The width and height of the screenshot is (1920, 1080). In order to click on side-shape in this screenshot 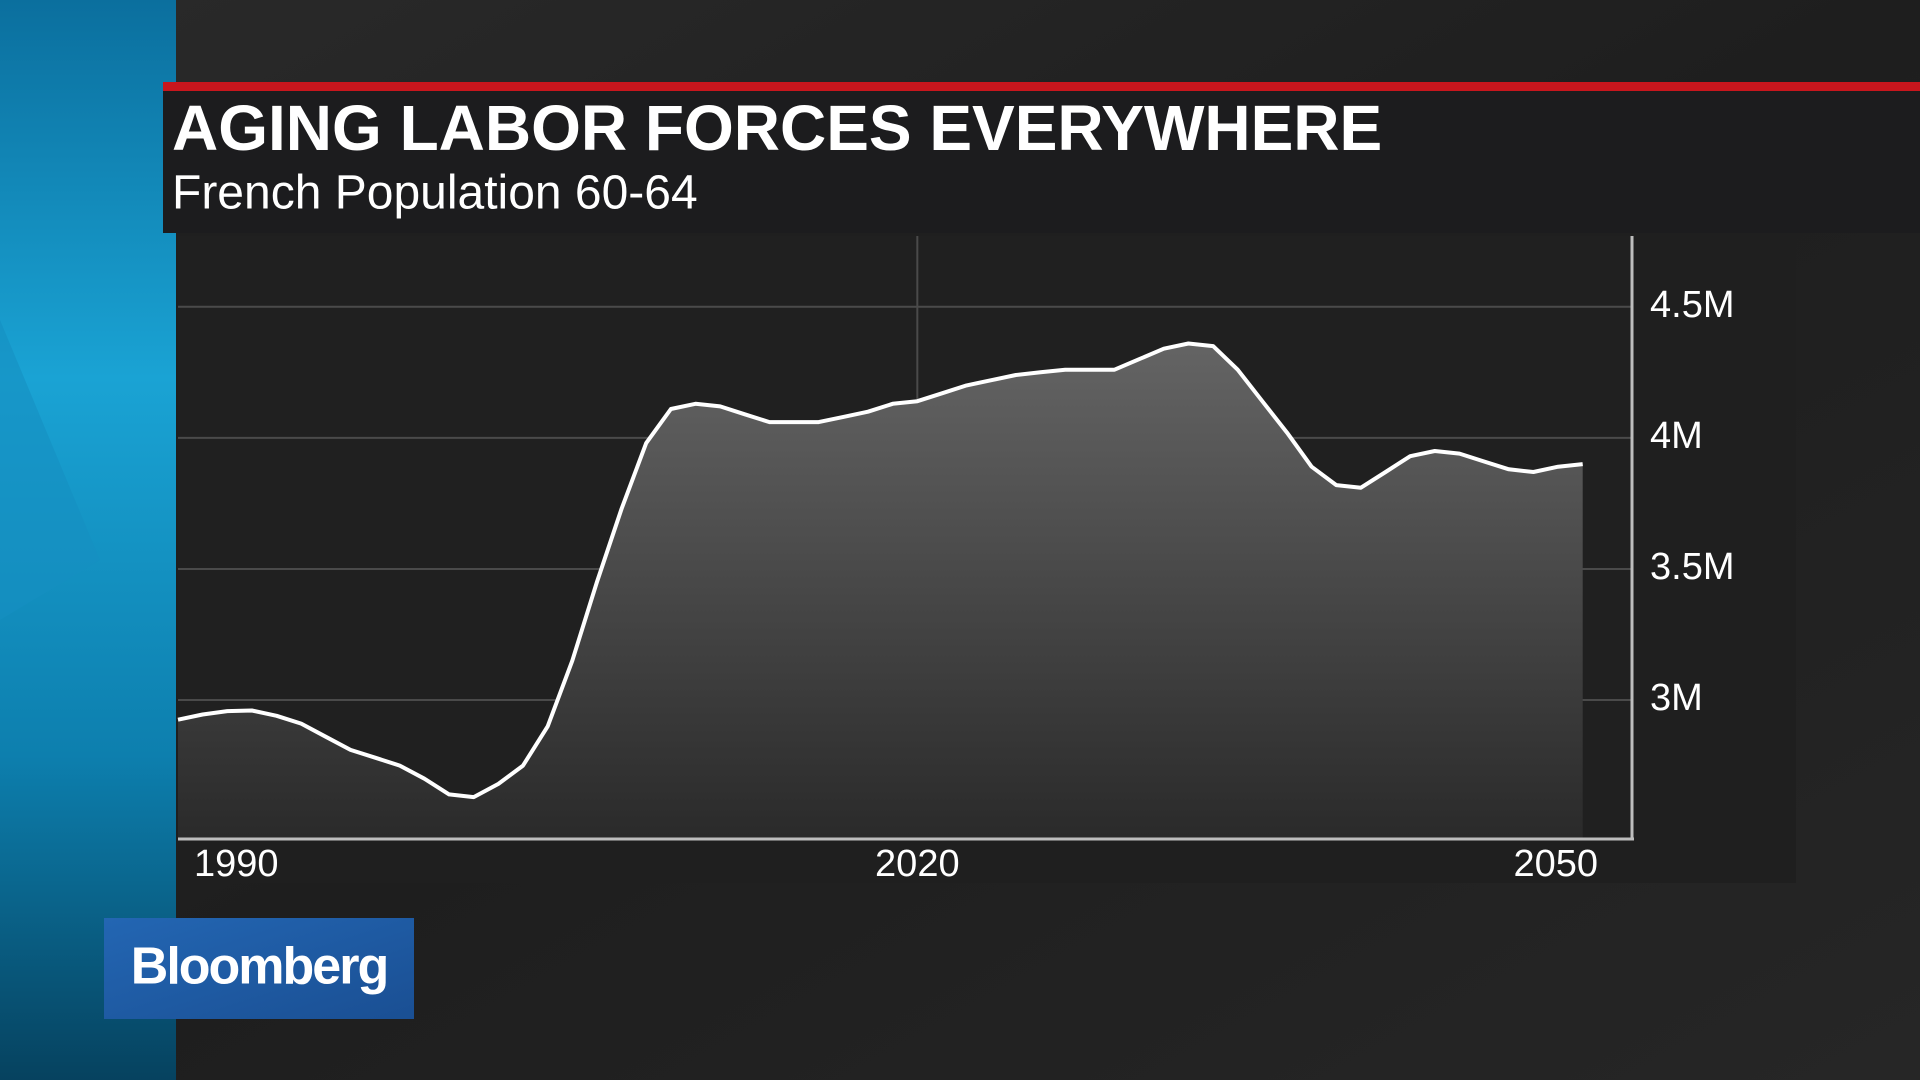, I will do `click(50, 470)`.